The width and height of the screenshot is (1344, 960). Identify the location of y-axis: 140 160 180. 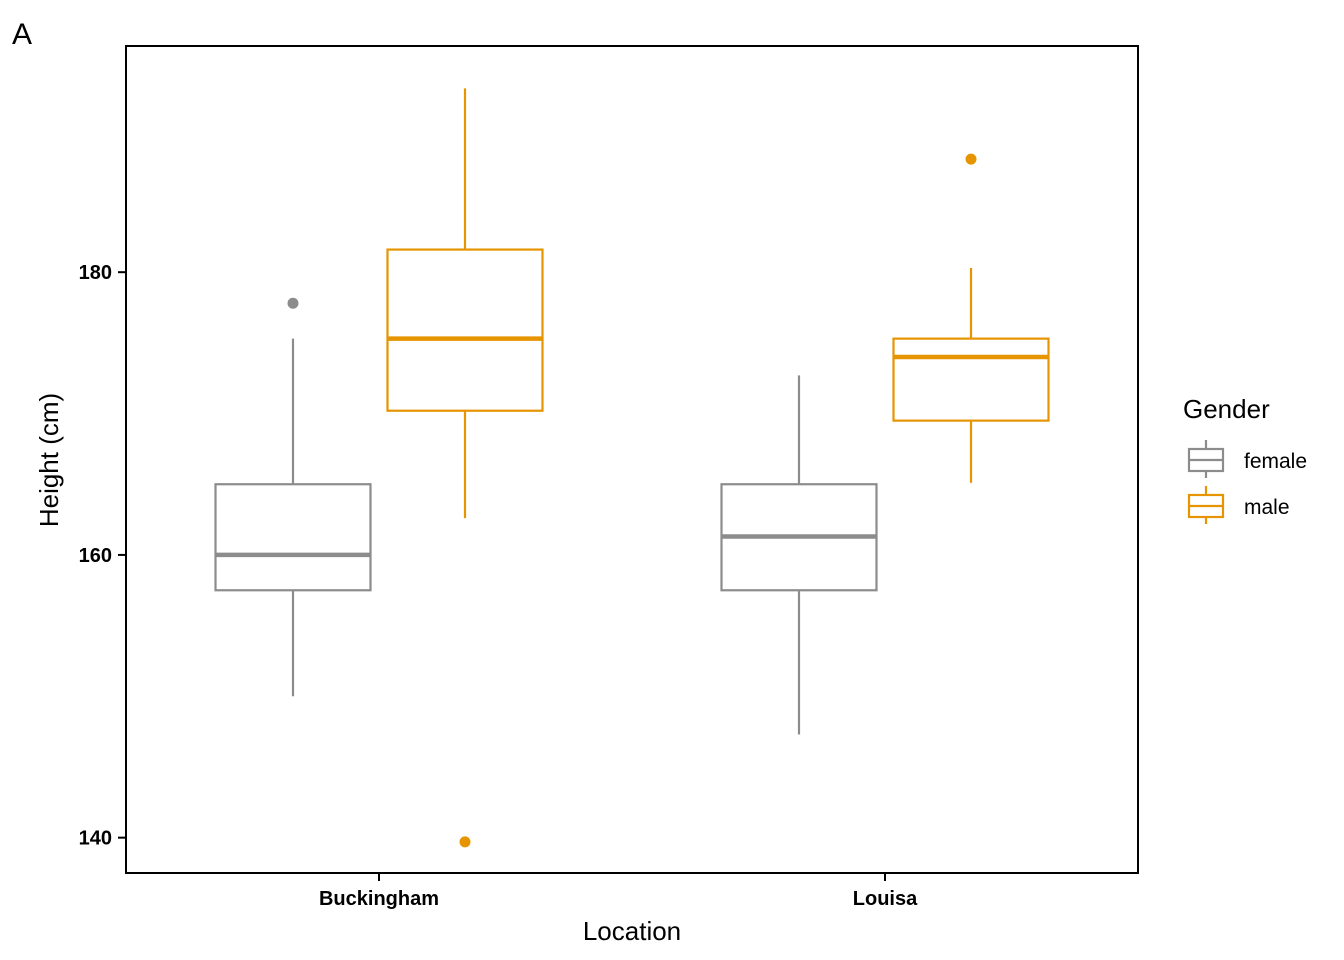
(102, 556).